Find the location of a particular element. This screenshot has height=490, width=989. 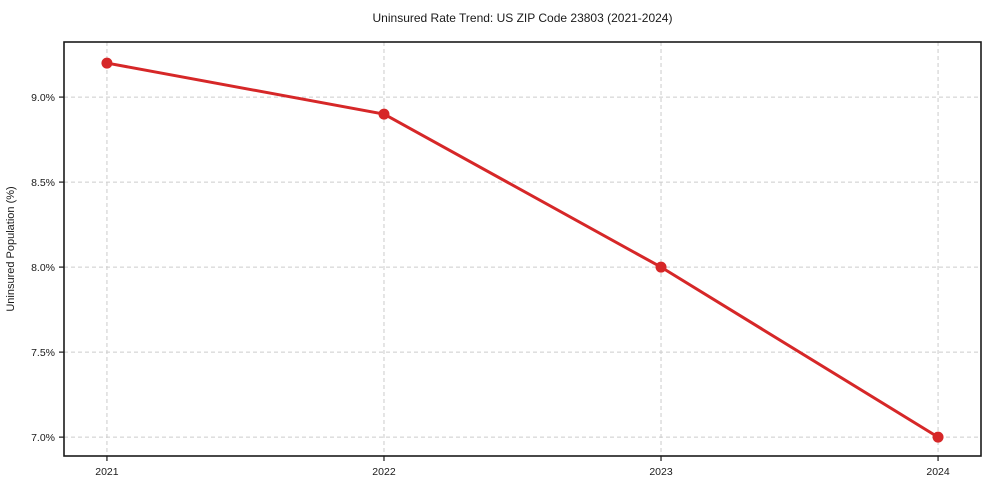

y-tick-label-8.5%: 8.5% is located at coordinates (43, 183).